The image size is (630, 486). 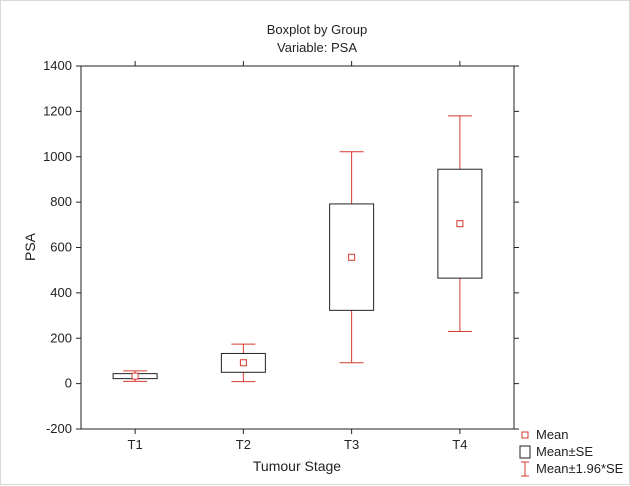 I want to click on box-group-t2, so click(x=243, y=363).